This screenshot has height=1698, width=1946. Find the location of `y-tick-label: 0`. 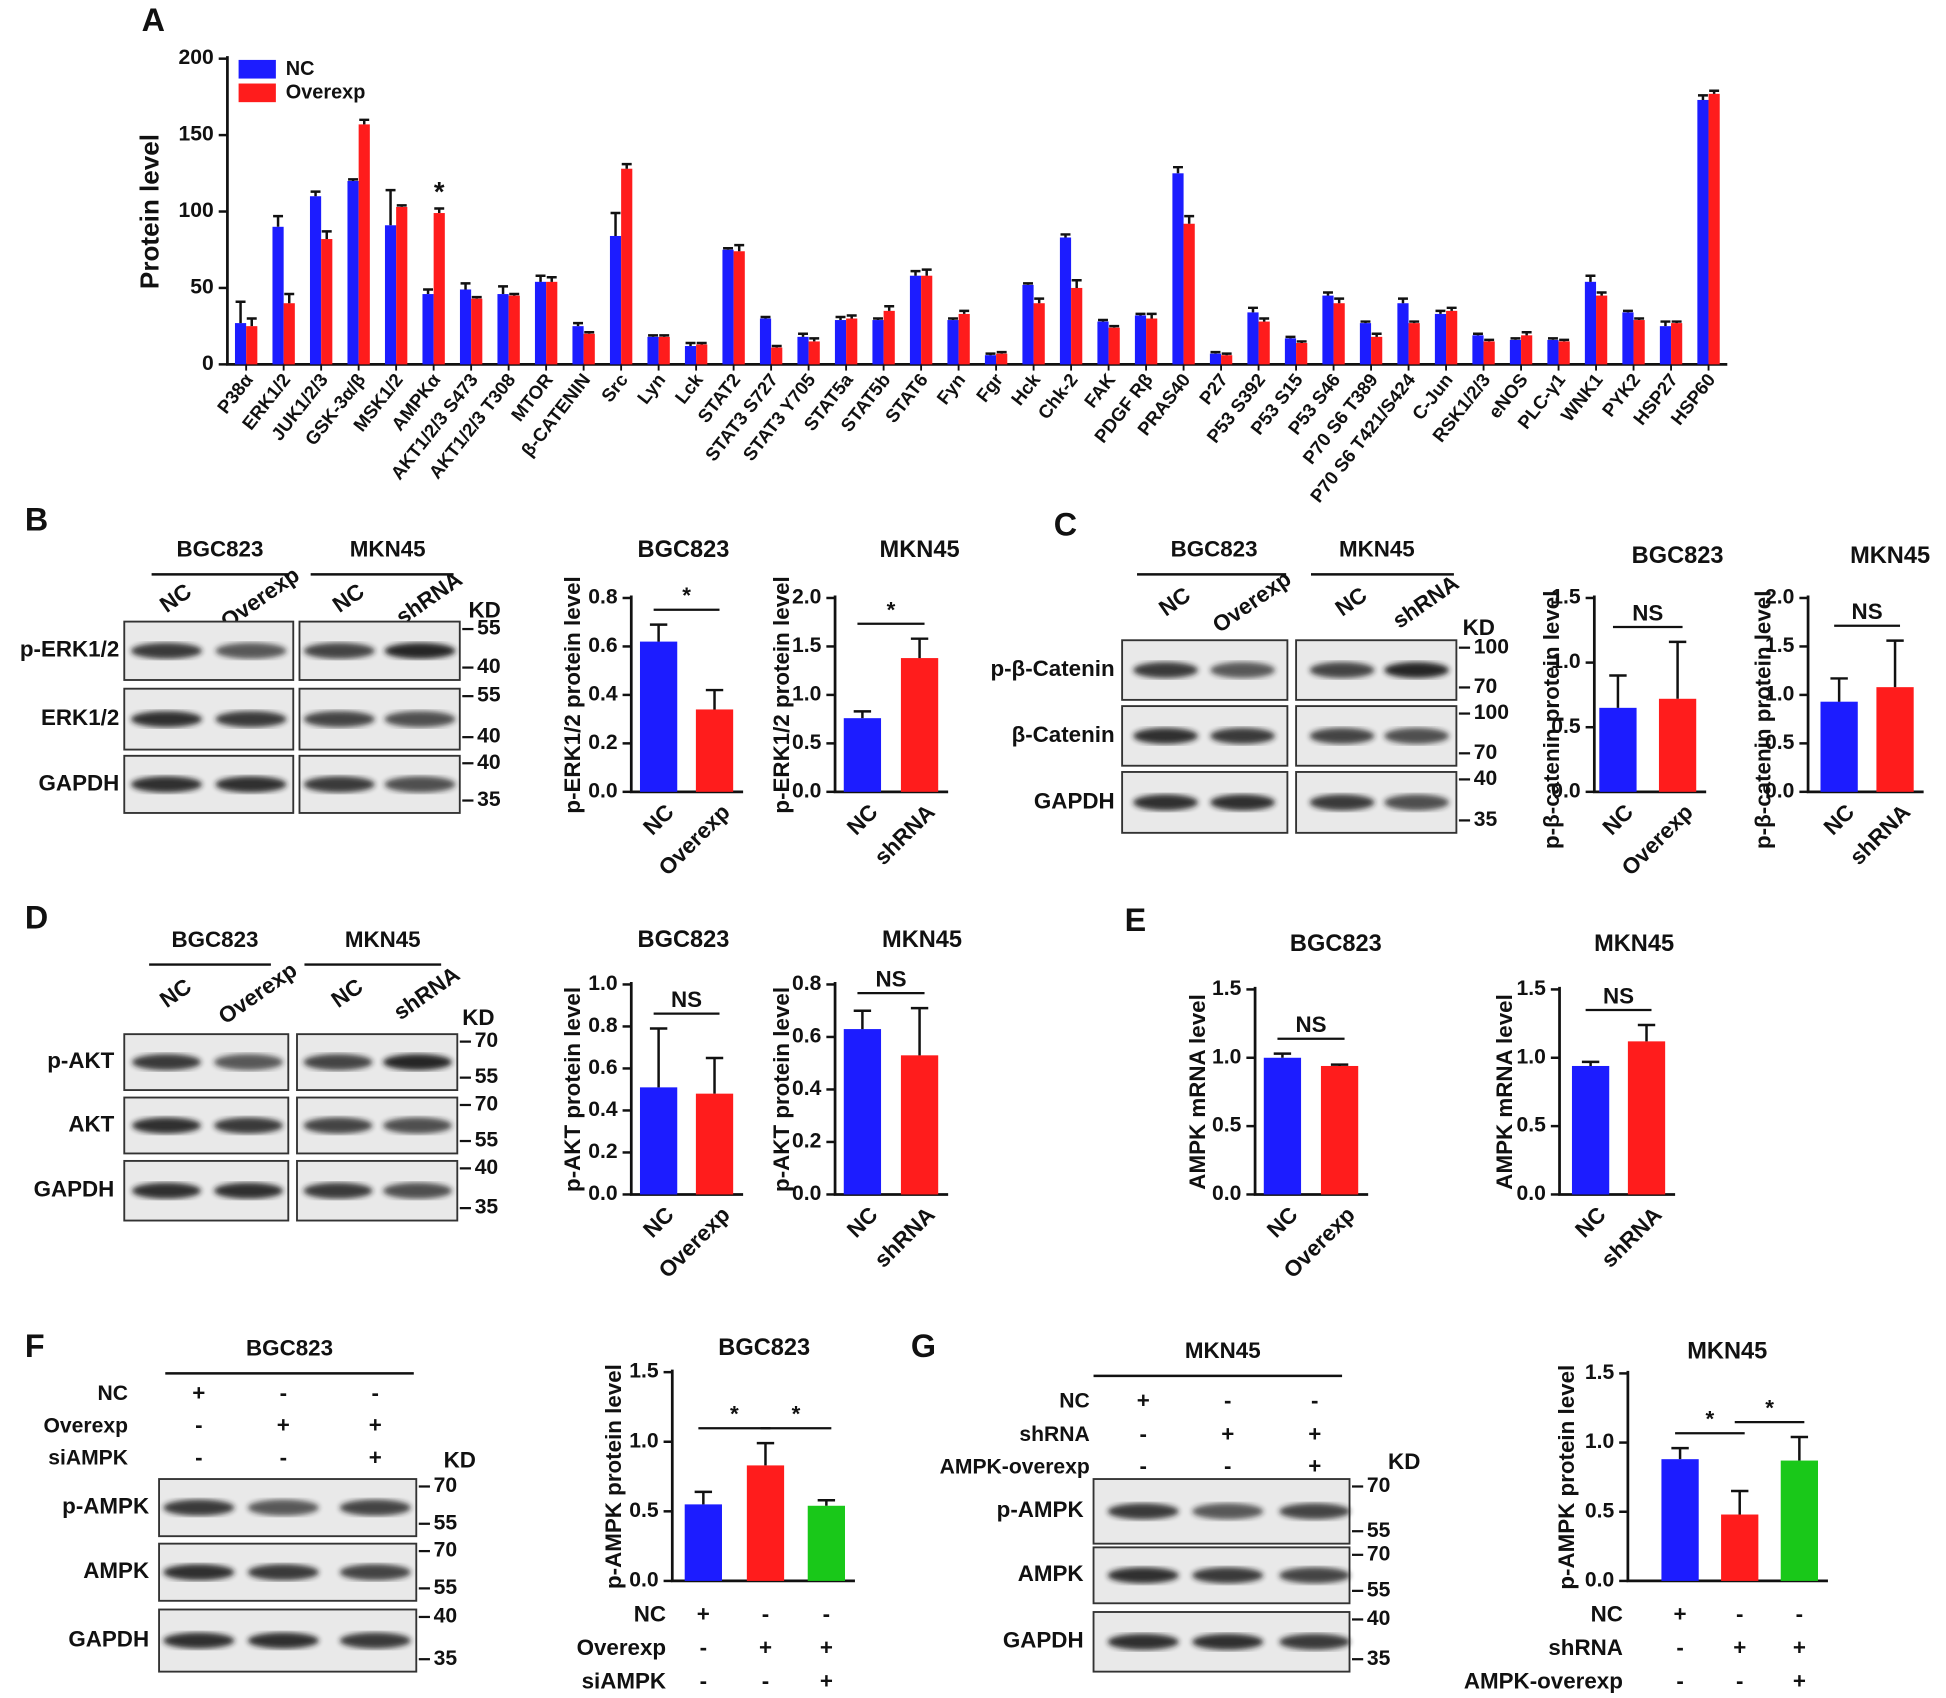

y-tick-label: 0 is located at coordinates (208, 363).